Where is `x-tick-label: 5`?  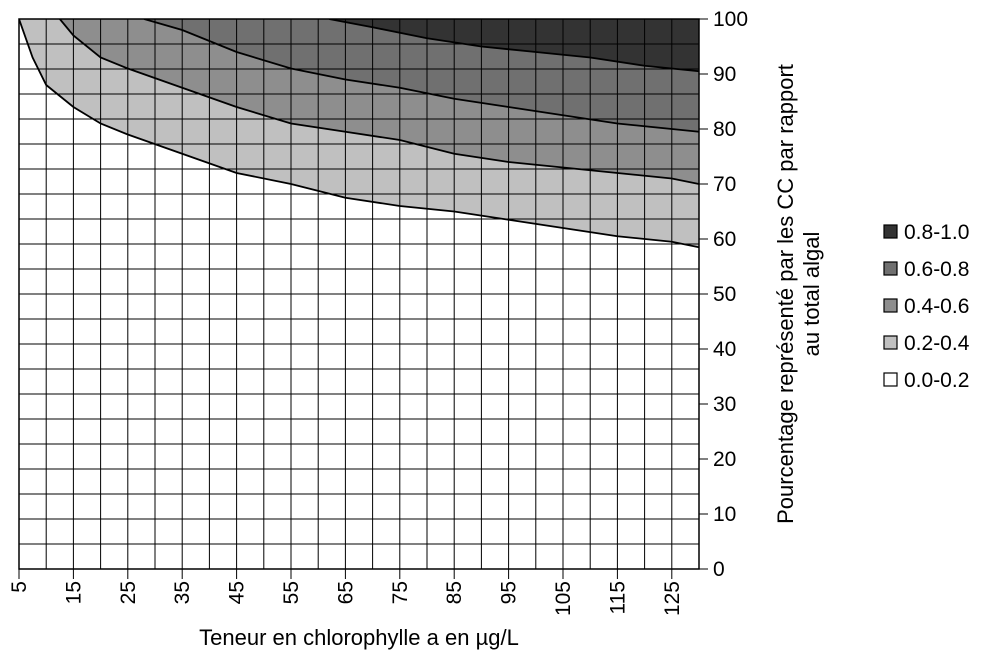
x-tick-label: 5 is located at coordinates (19, 587).